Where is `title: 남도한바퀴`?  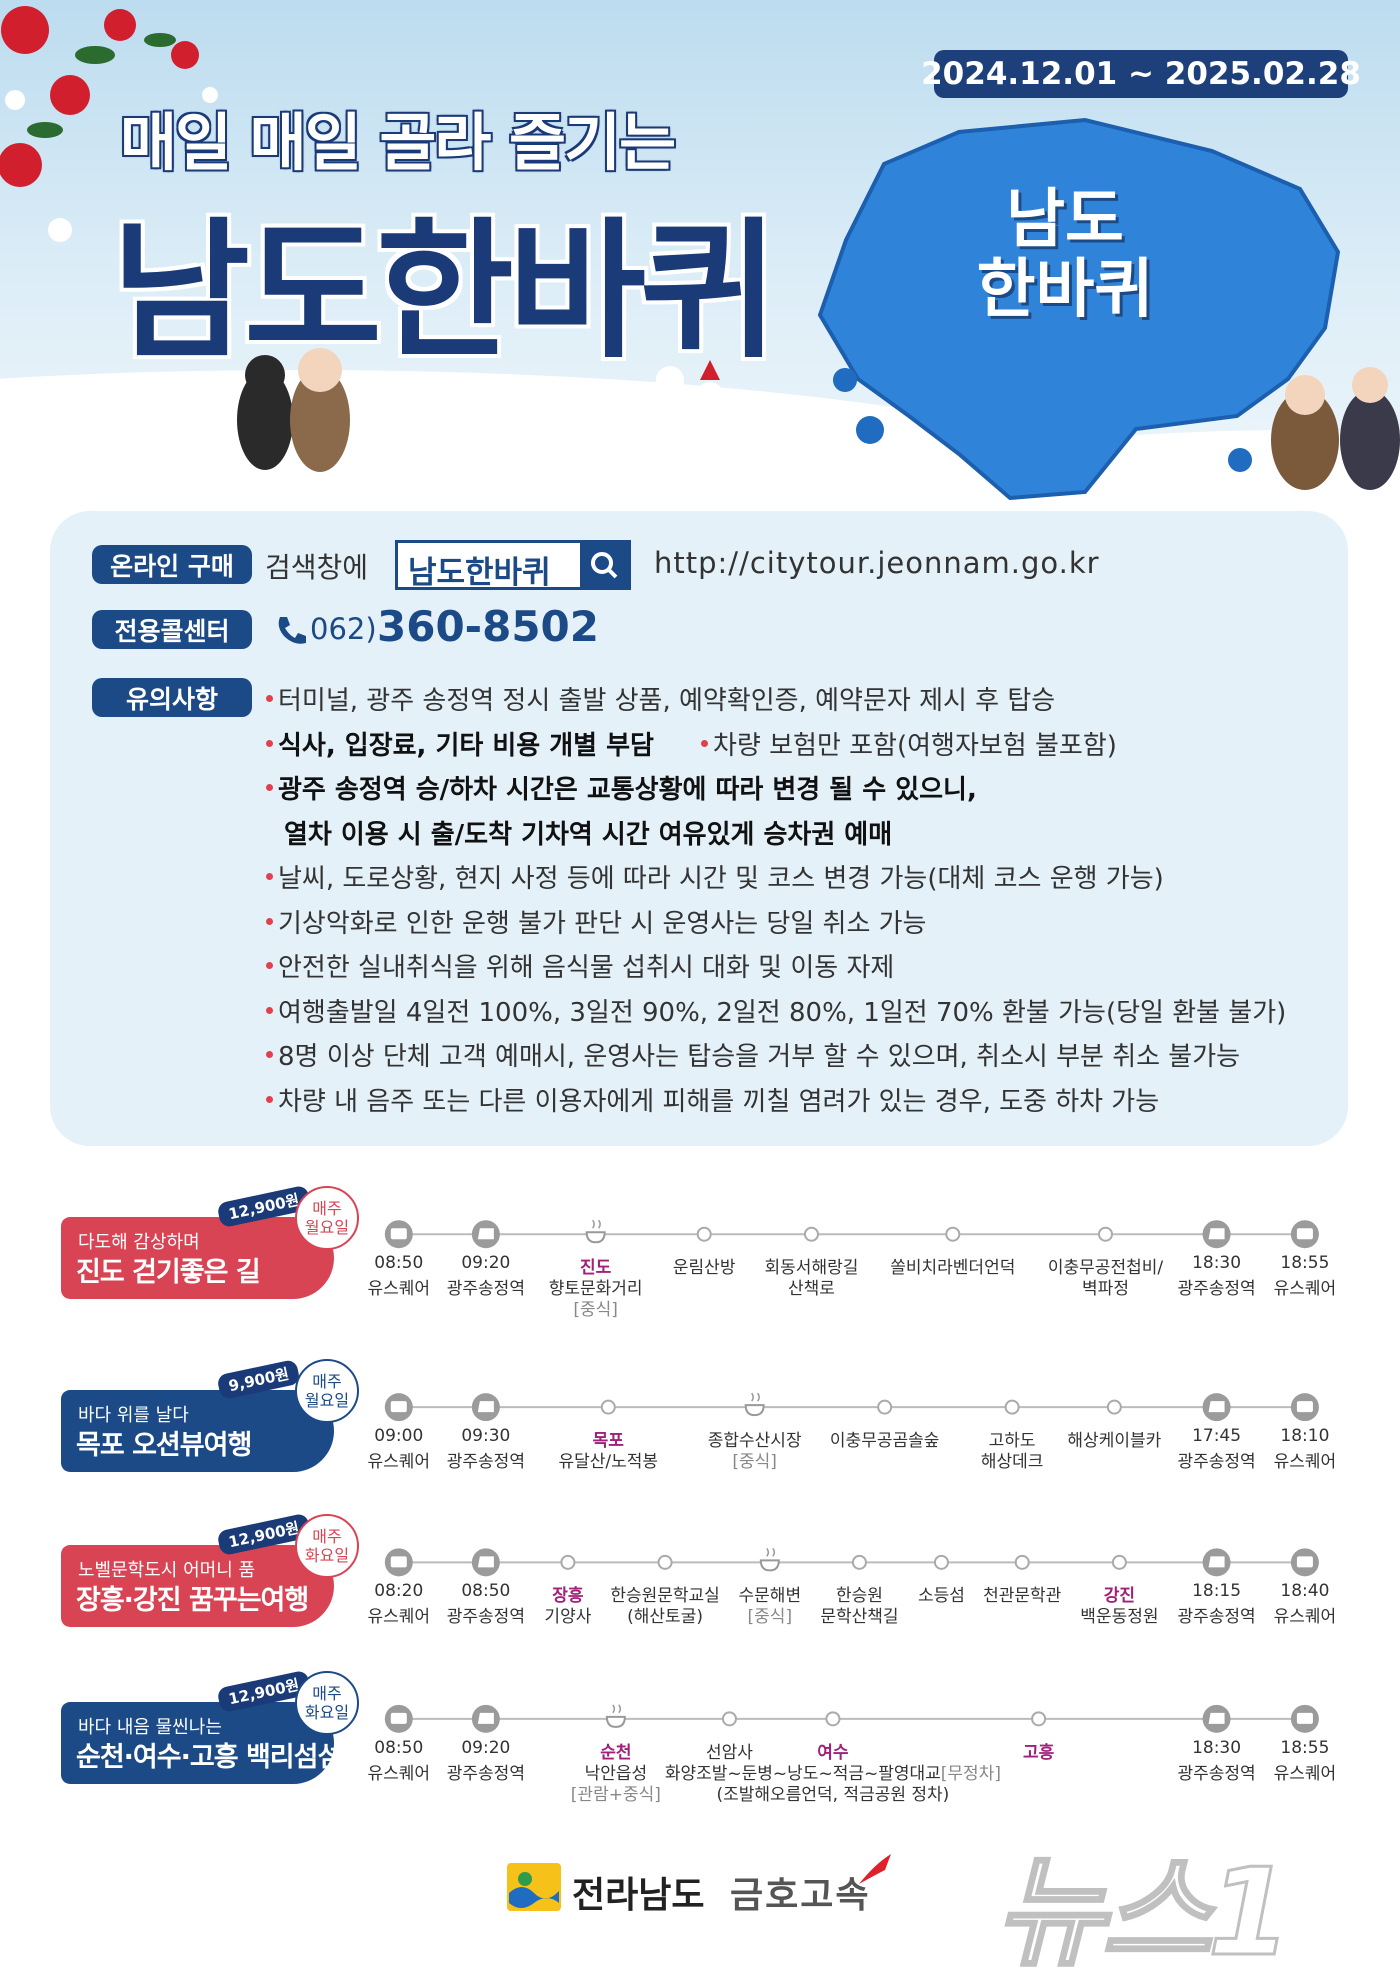
title: 남도한바퀴 is located at coordinates (445, 292).